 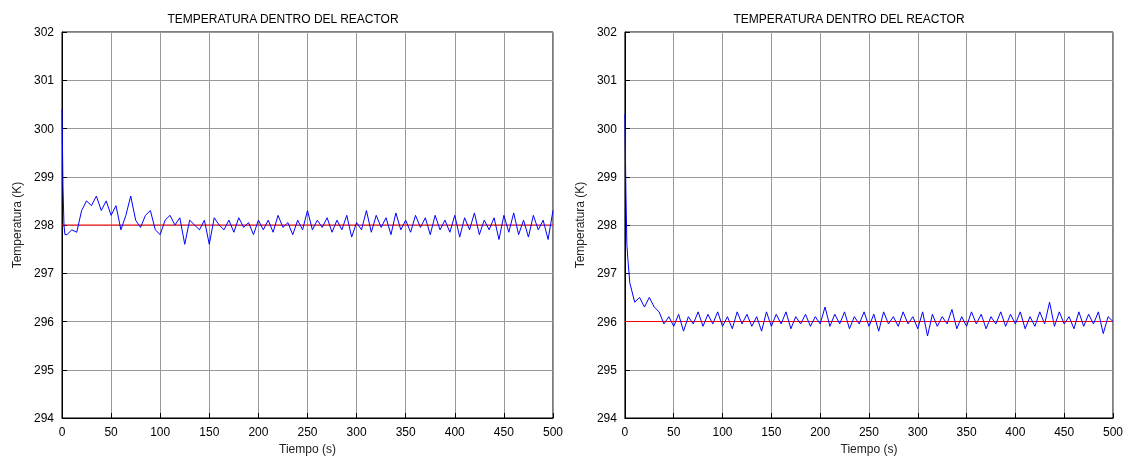 I want to click on line-series, so click(x=307, y=176).